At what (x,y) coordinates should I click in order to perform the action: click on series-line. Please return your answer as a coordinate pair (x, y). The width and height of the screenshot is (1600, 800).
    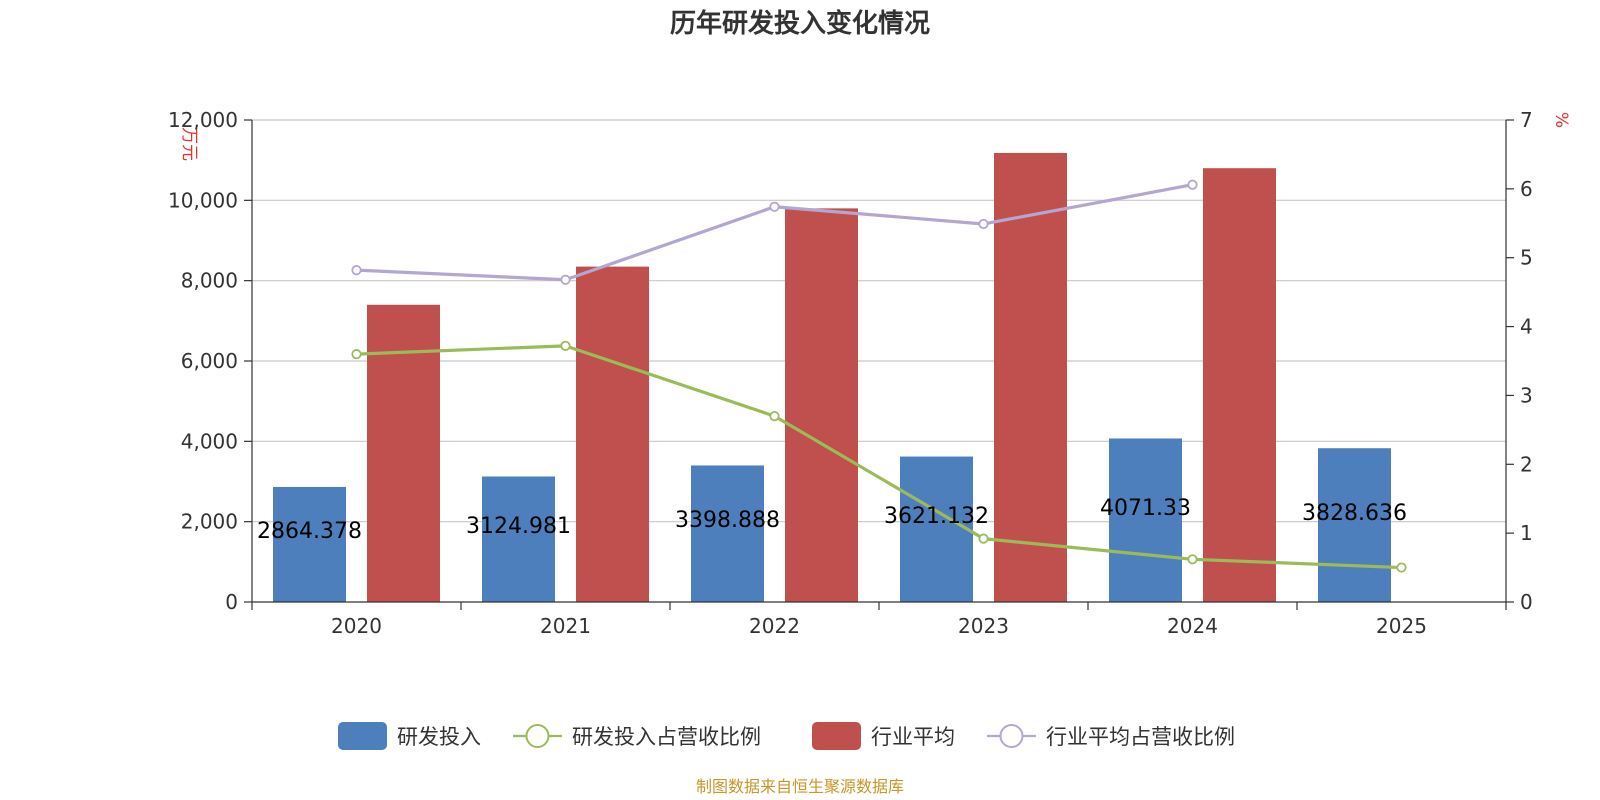
    Looking at the image, I should click on (774, 232).